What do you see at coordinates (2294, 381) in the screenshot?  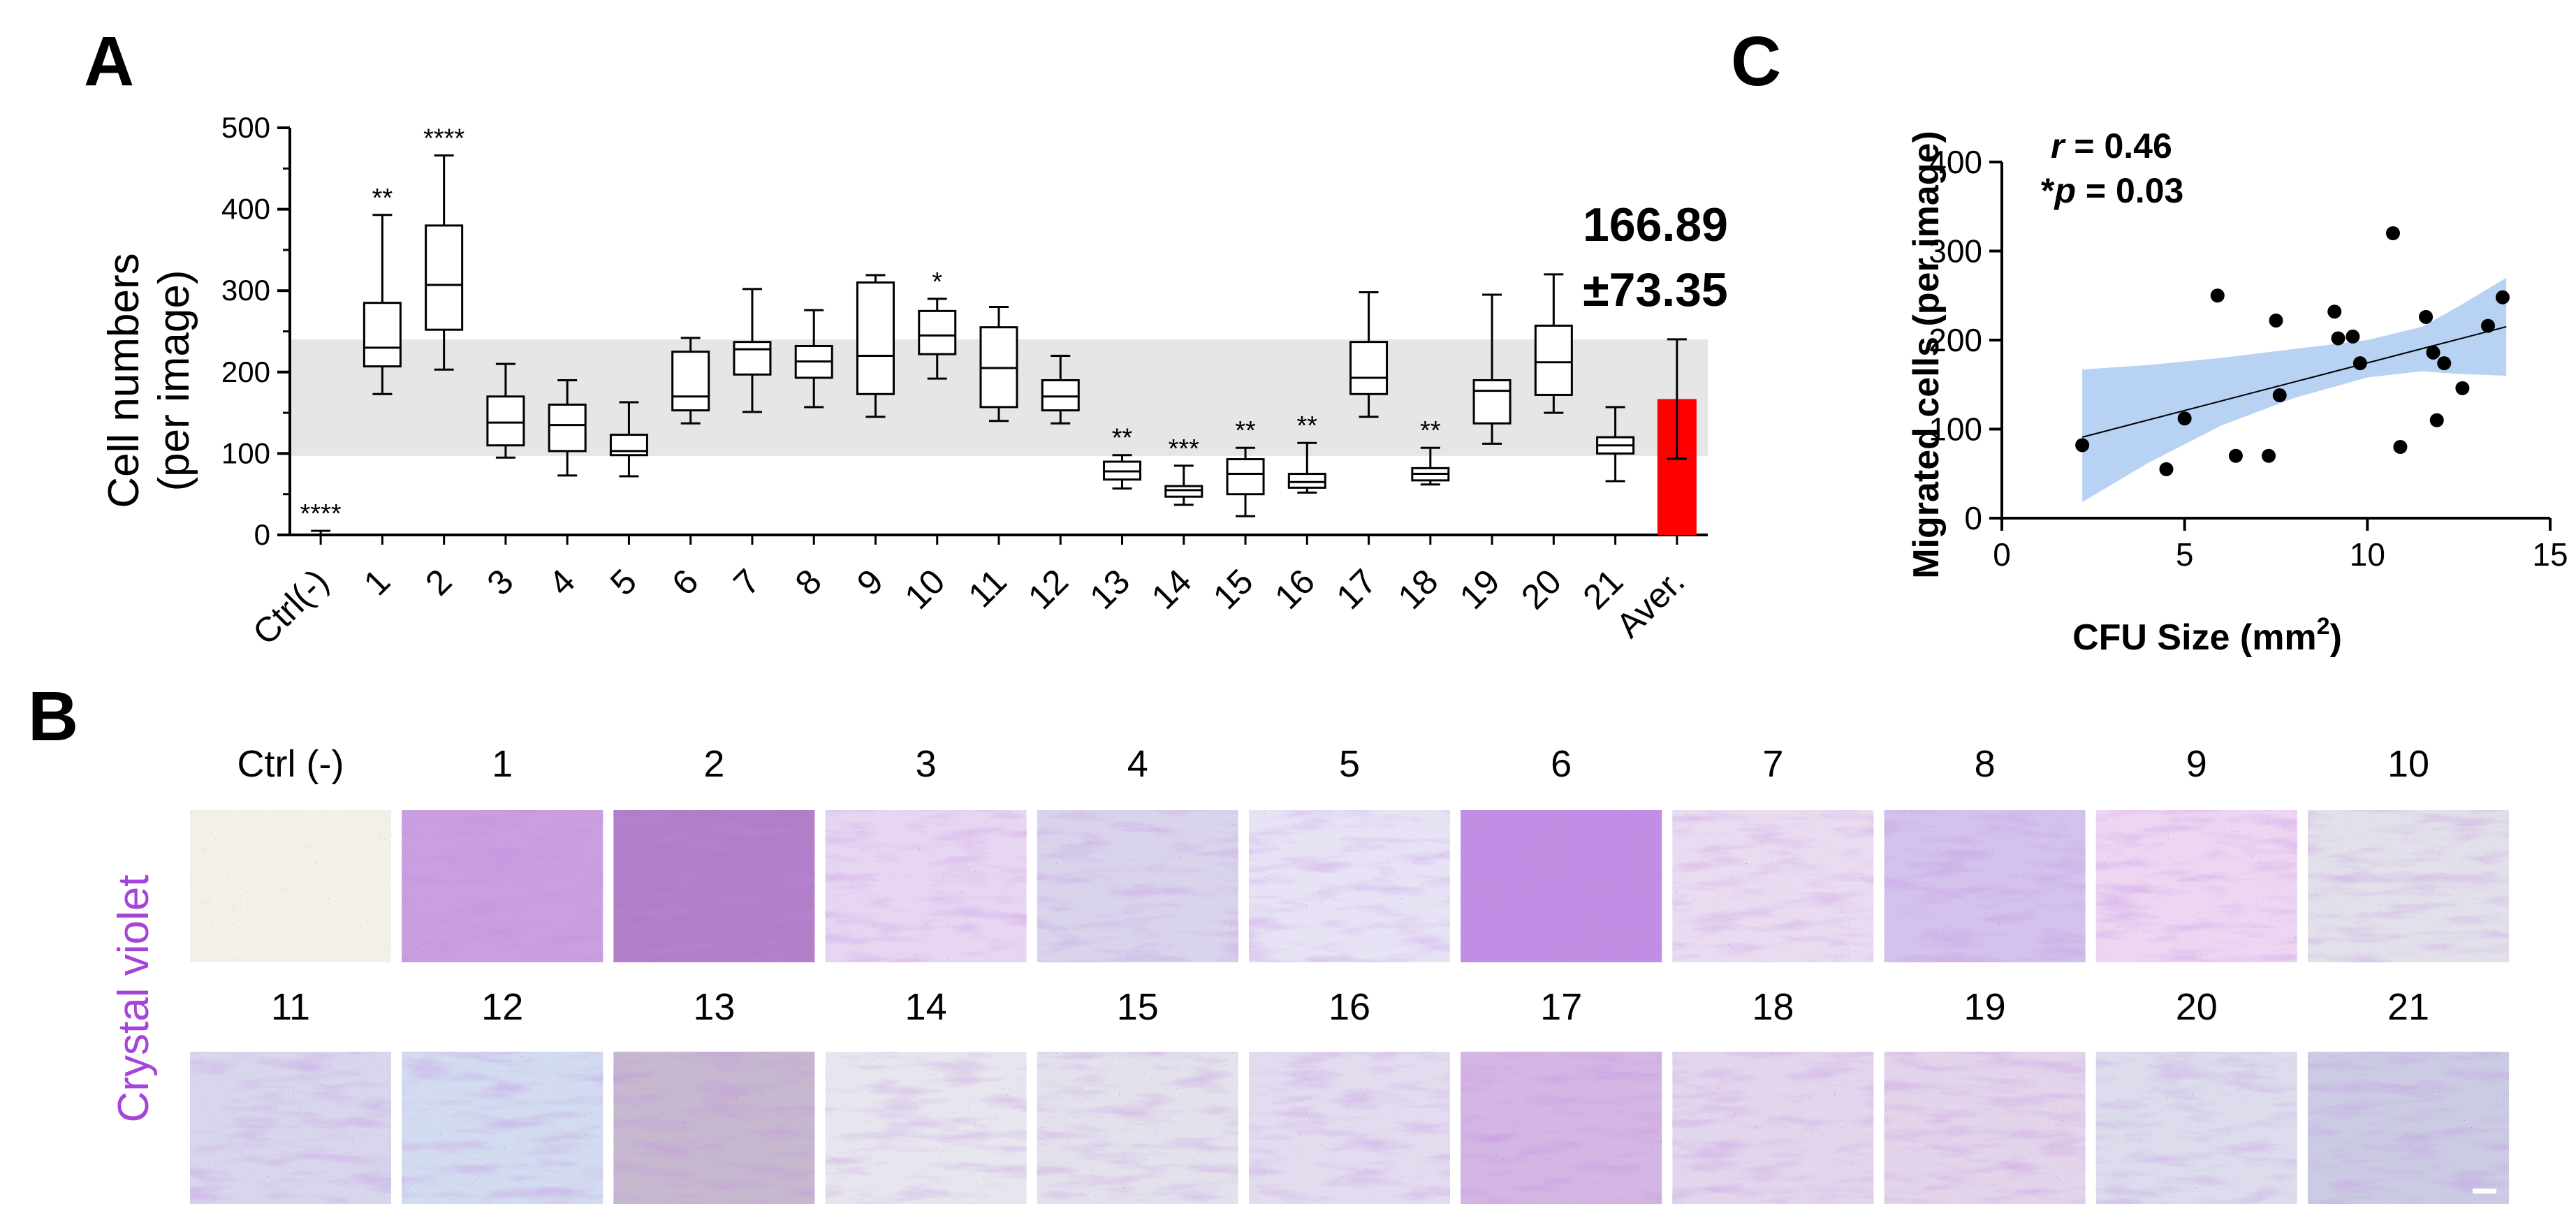 I see `regression-line` at bounding box center [2294, 381].